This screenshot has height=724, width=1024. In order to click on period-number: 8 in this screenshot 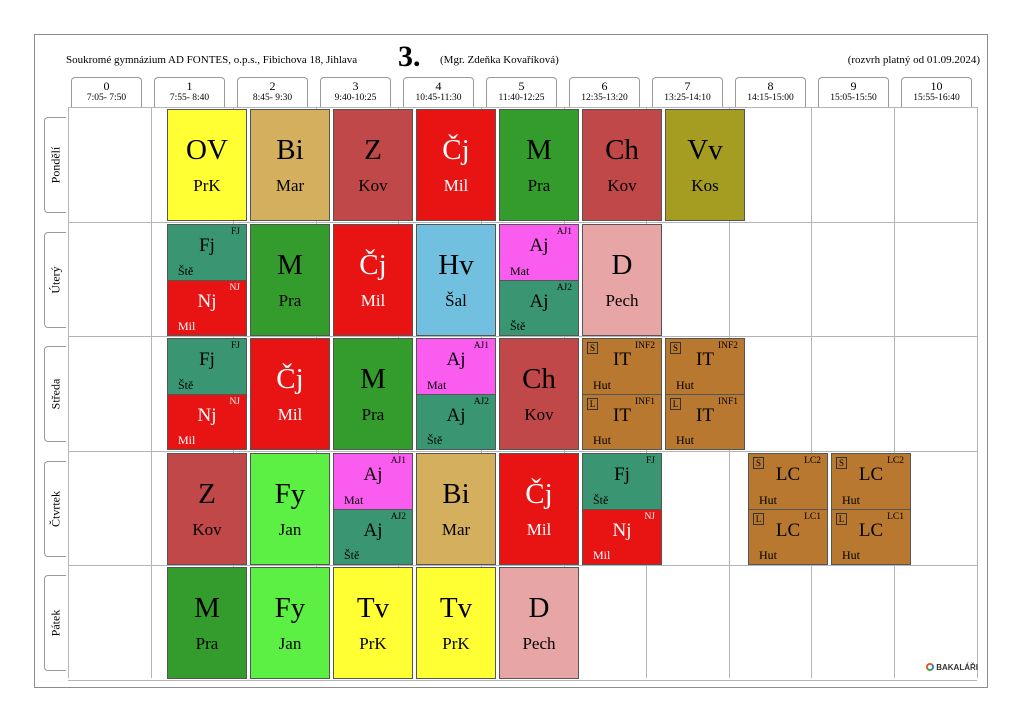, I will do `click(770, 86)`.